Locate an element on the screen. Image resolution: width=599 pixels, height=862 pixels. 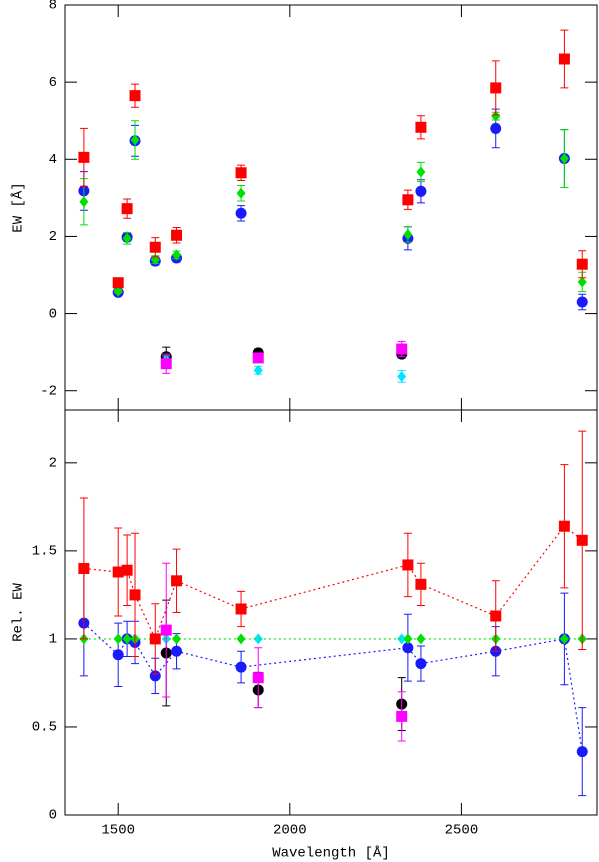
y-tick-label: -2 is located at coordinates (48, 391).